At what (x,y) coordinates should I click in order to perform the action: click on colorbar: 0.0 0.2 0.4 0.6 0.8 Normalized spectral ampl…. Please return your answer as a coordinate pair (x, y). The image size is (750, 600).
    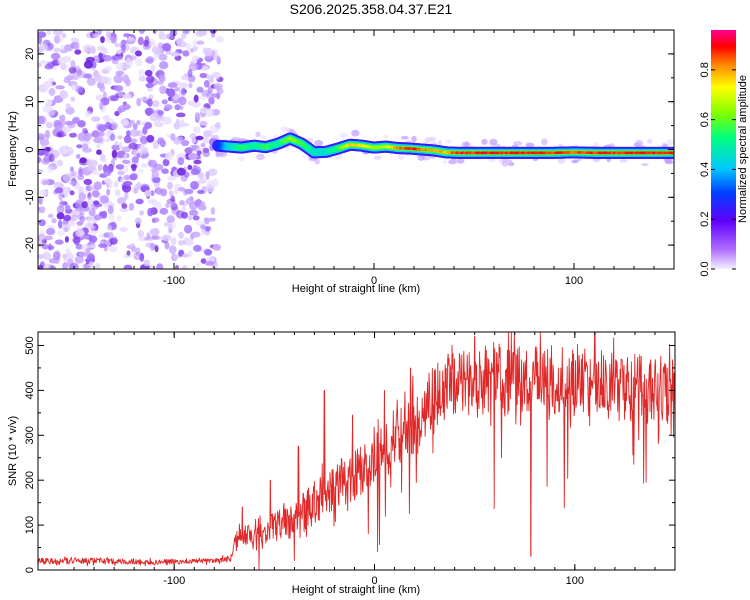
    Looking at the image, I should click on (724, 153).